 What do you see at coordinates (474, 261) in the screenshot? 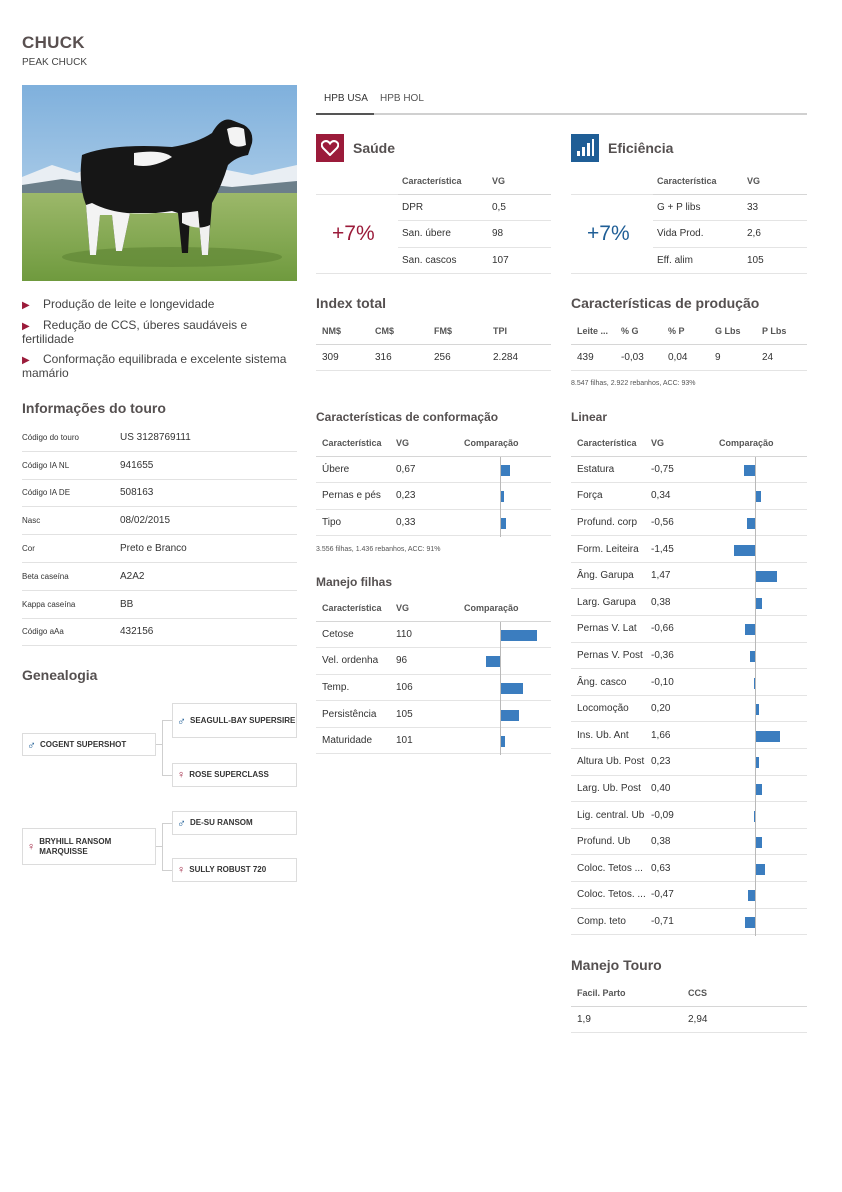
I see `table-row: San. cascos 107` at bounding box center [474, 261].